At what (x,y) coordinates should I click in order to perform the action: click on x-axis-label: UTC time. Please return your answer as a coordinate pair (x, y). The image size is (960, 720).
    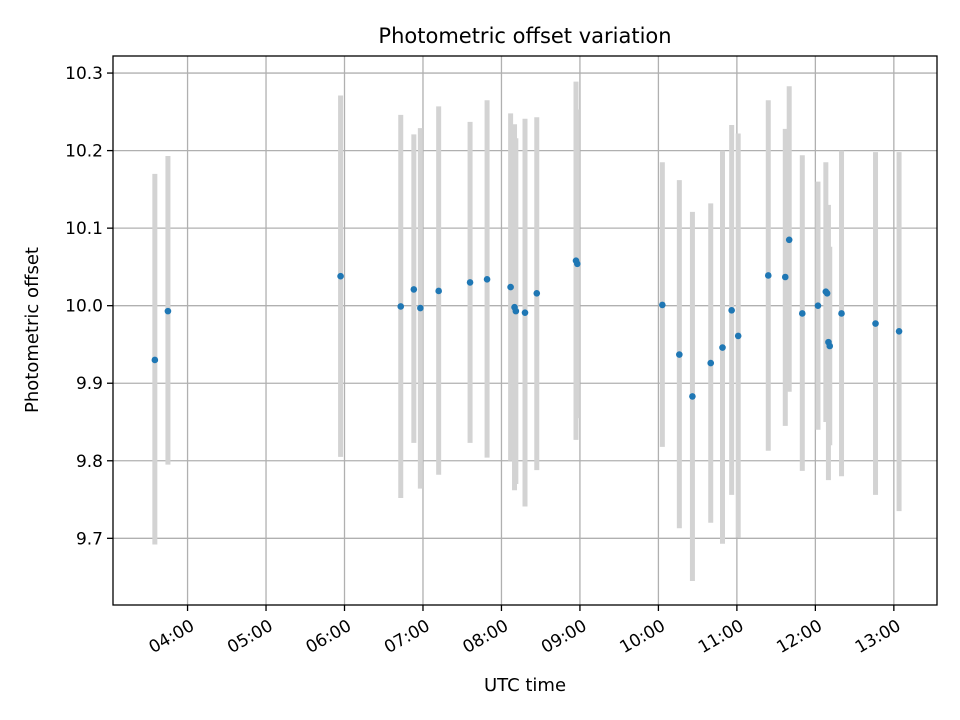
    Looking at the image, I should click on (525, 685).